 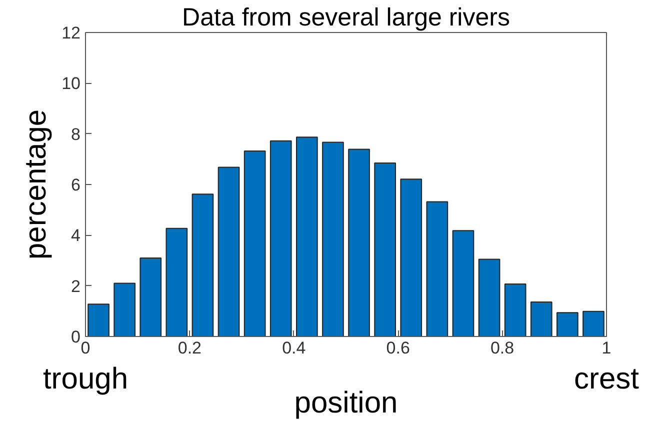 What do you see at coordinates (71, 84) in the screenshot?
I see `y-tick-label: 10` at bounding box center [71, 84].